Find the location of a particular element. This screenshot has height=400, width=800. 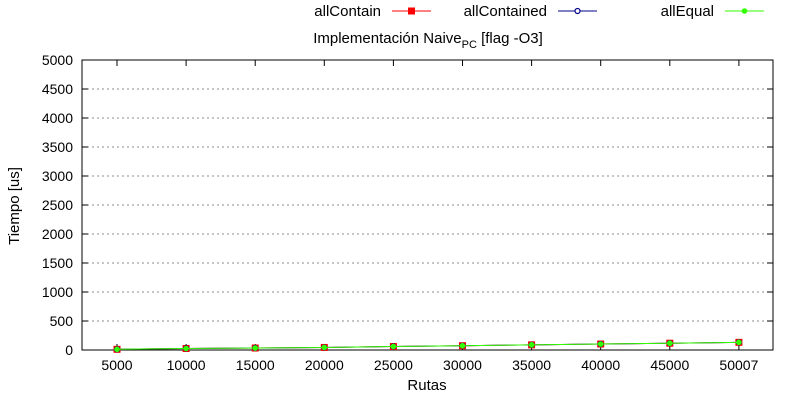

legend: allContain allContained allEqual is located at coordinates (539, 11).